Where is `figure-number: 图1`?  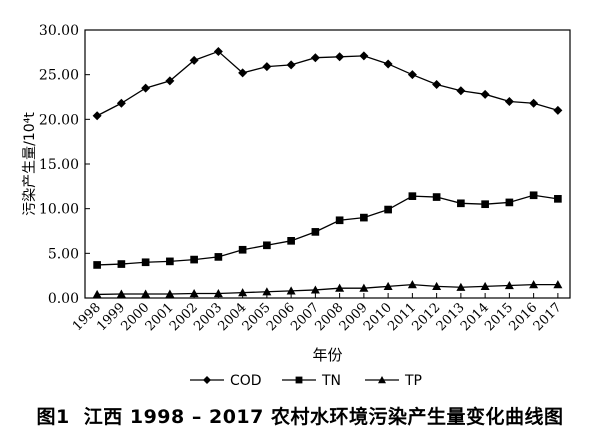
figure-number: 图1 is located at coordinates (53, 417).